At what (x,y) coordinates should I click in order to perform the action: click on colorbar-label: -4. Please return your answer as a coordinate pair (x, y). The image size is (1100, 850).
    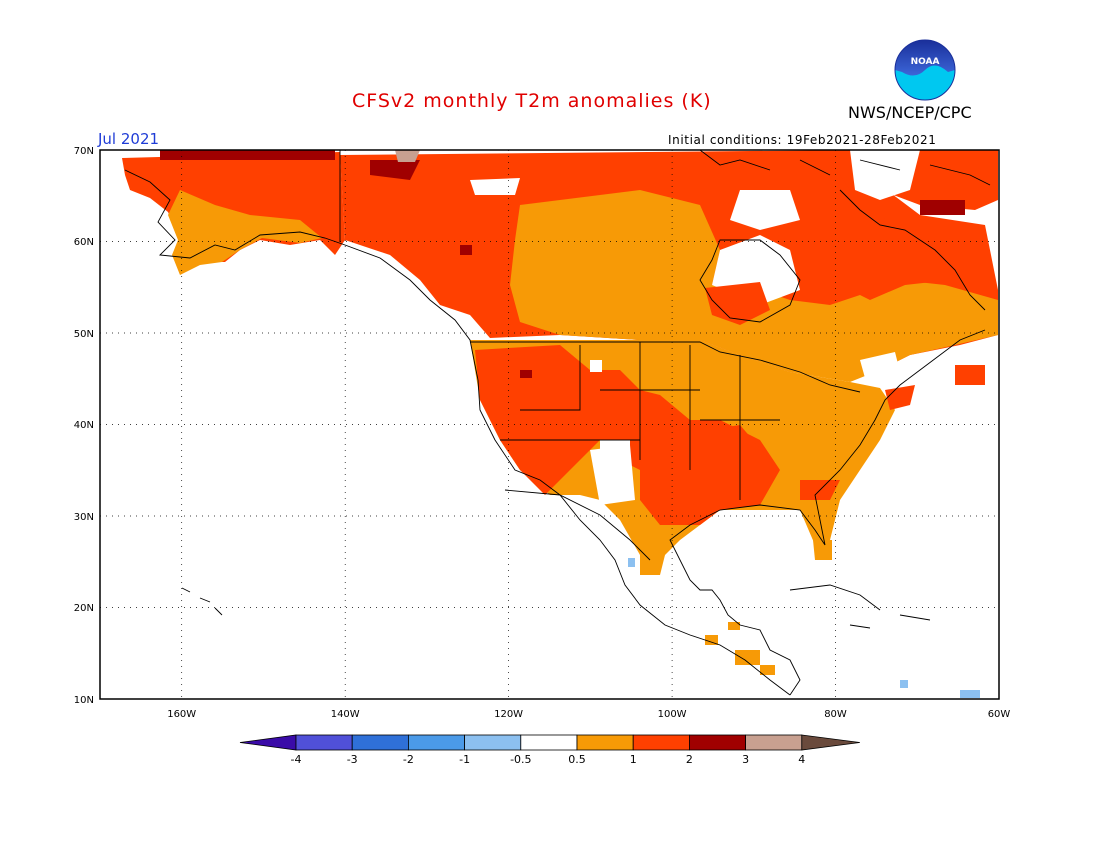
    Looking at the image, I should click on (296, 759).